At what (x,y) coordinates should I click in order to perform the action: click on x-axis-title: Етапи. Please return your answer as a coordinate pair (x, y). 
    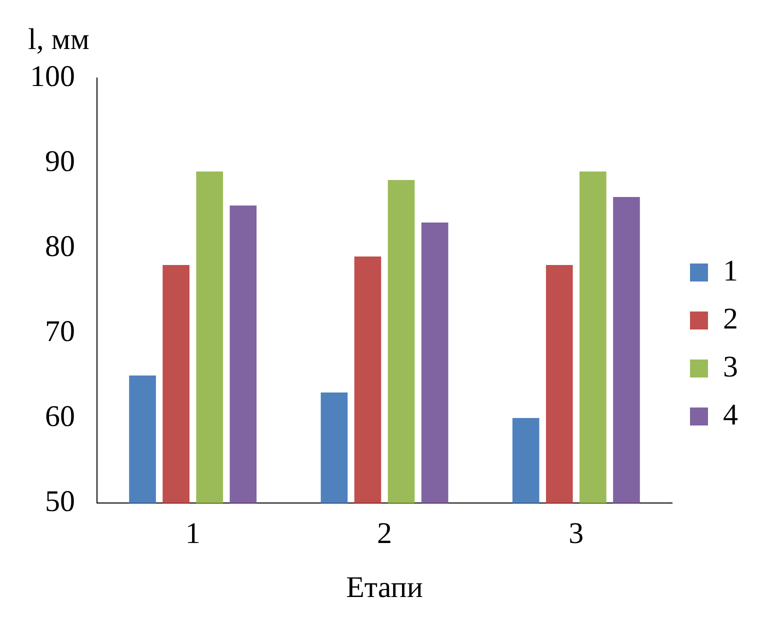
    Looking at the image, I should click on (384, 587).